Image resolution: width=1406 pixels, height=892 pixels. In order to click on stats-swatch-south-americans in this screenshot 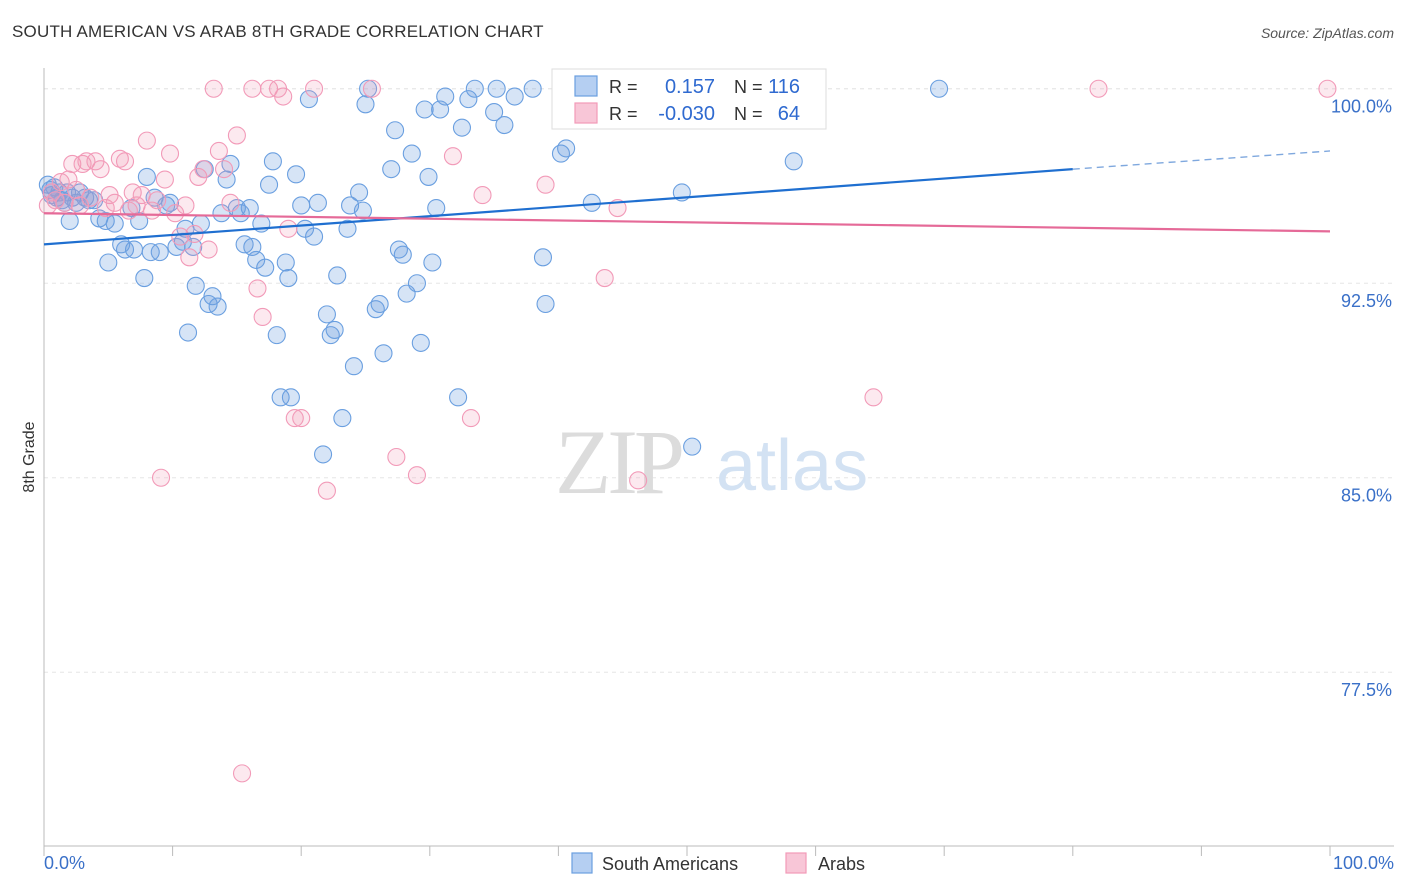, I will do `click(586, 86)`.